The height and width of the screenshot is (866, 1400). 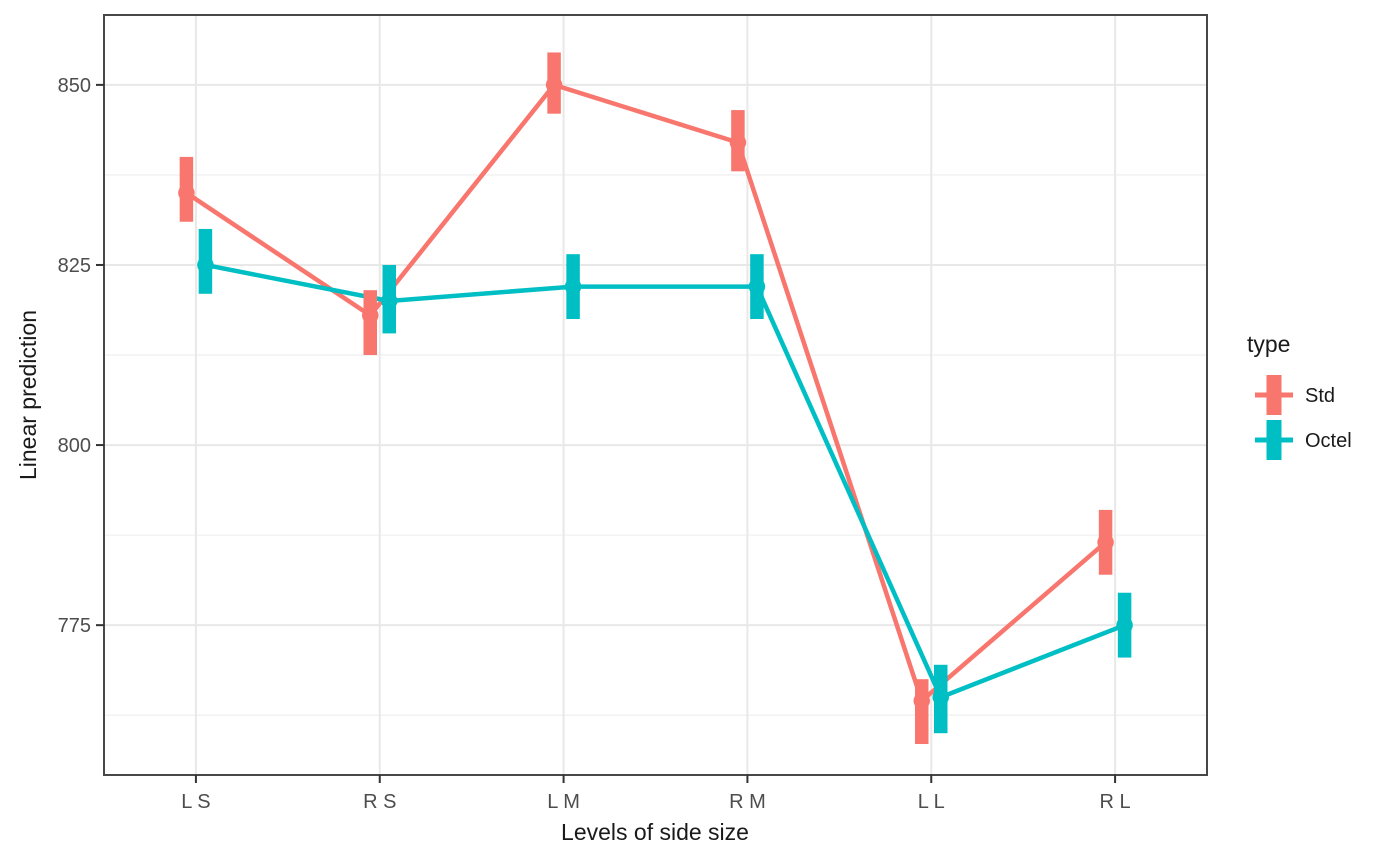 I want to click on legend: Std Octel, so click(x=1303, y=417).